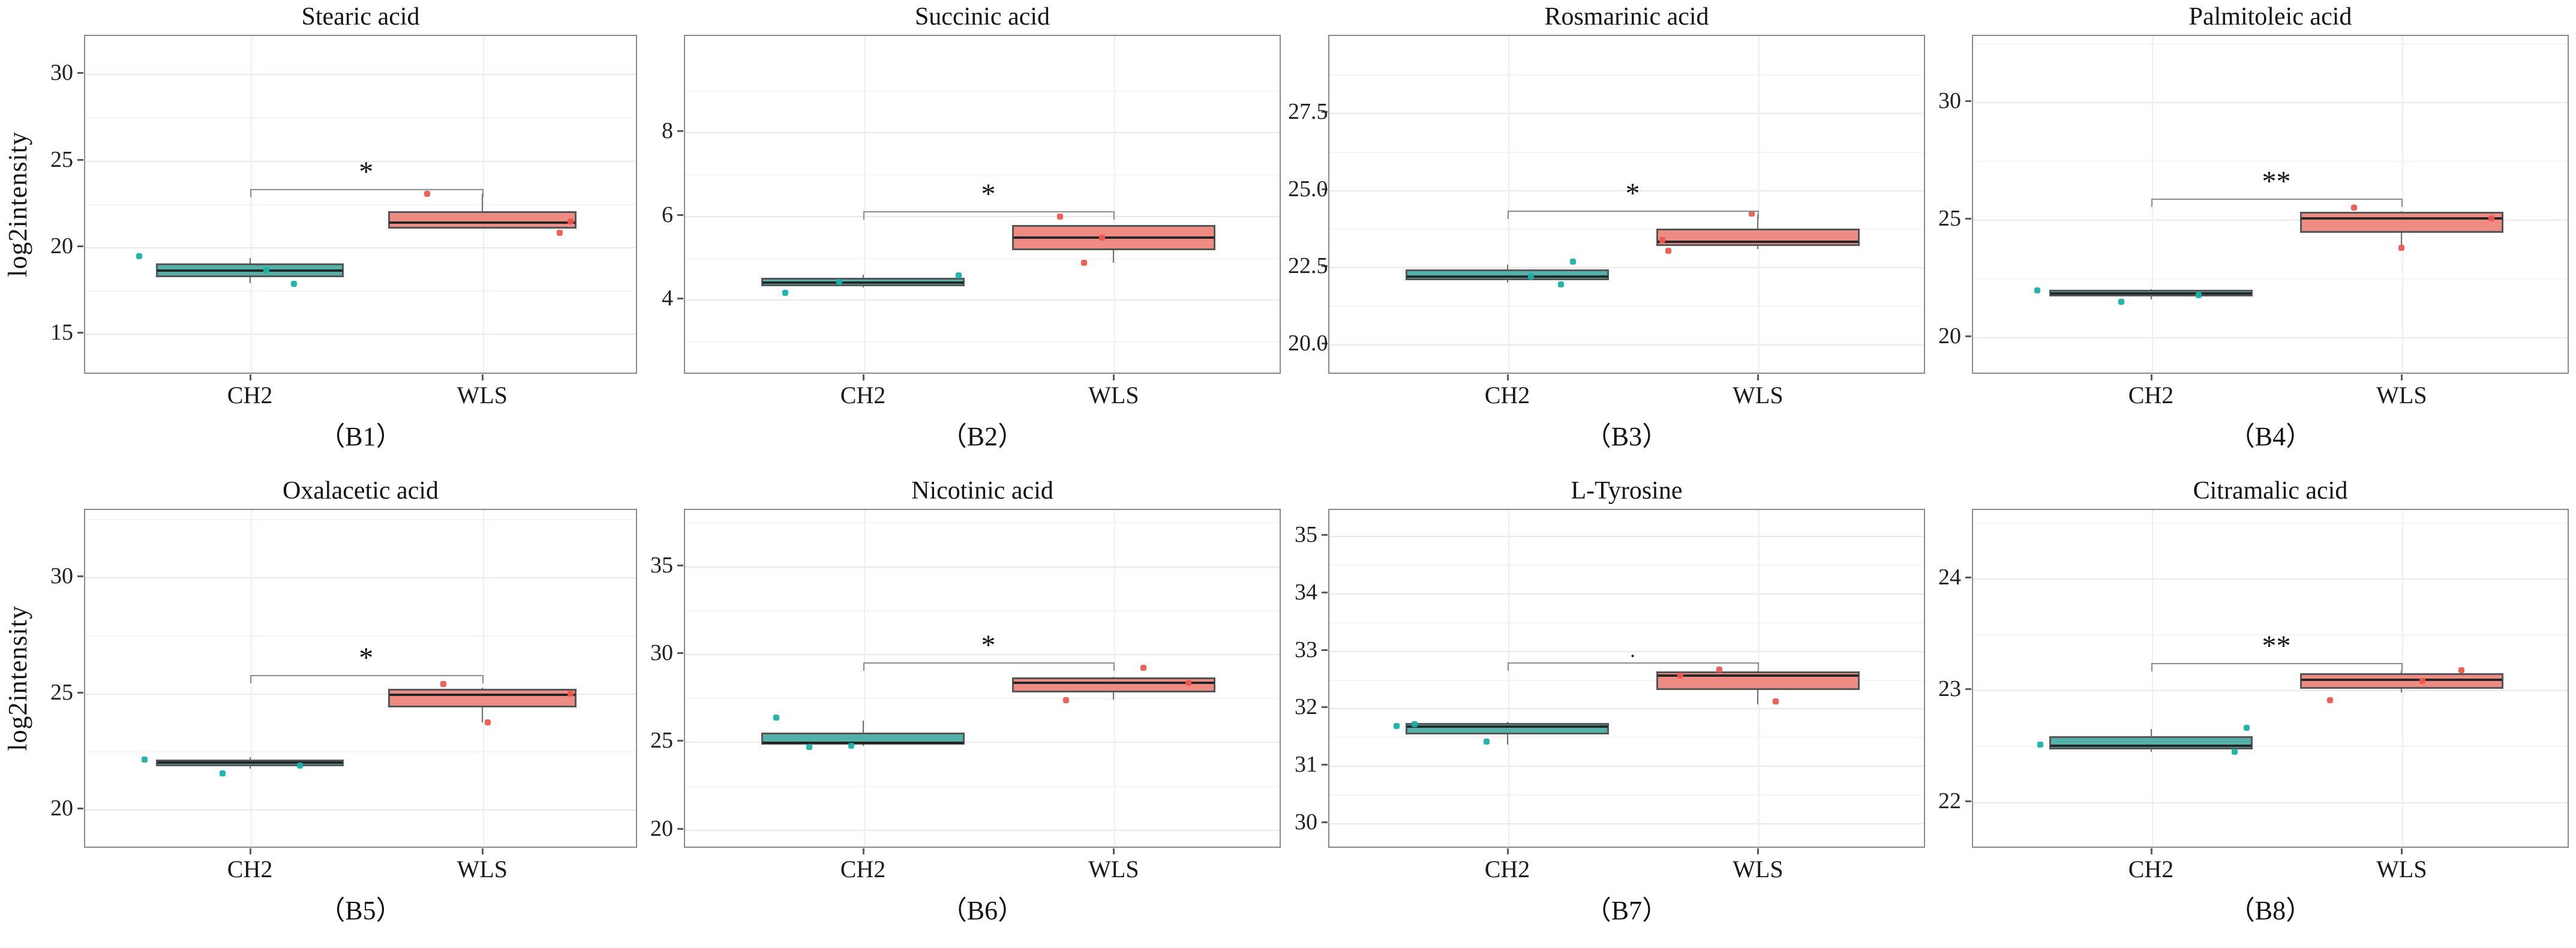  What do you see at coordinates (667, 298) in the screenshot?
I see `y-tick-label: 4` at bounding box center [667, 298].